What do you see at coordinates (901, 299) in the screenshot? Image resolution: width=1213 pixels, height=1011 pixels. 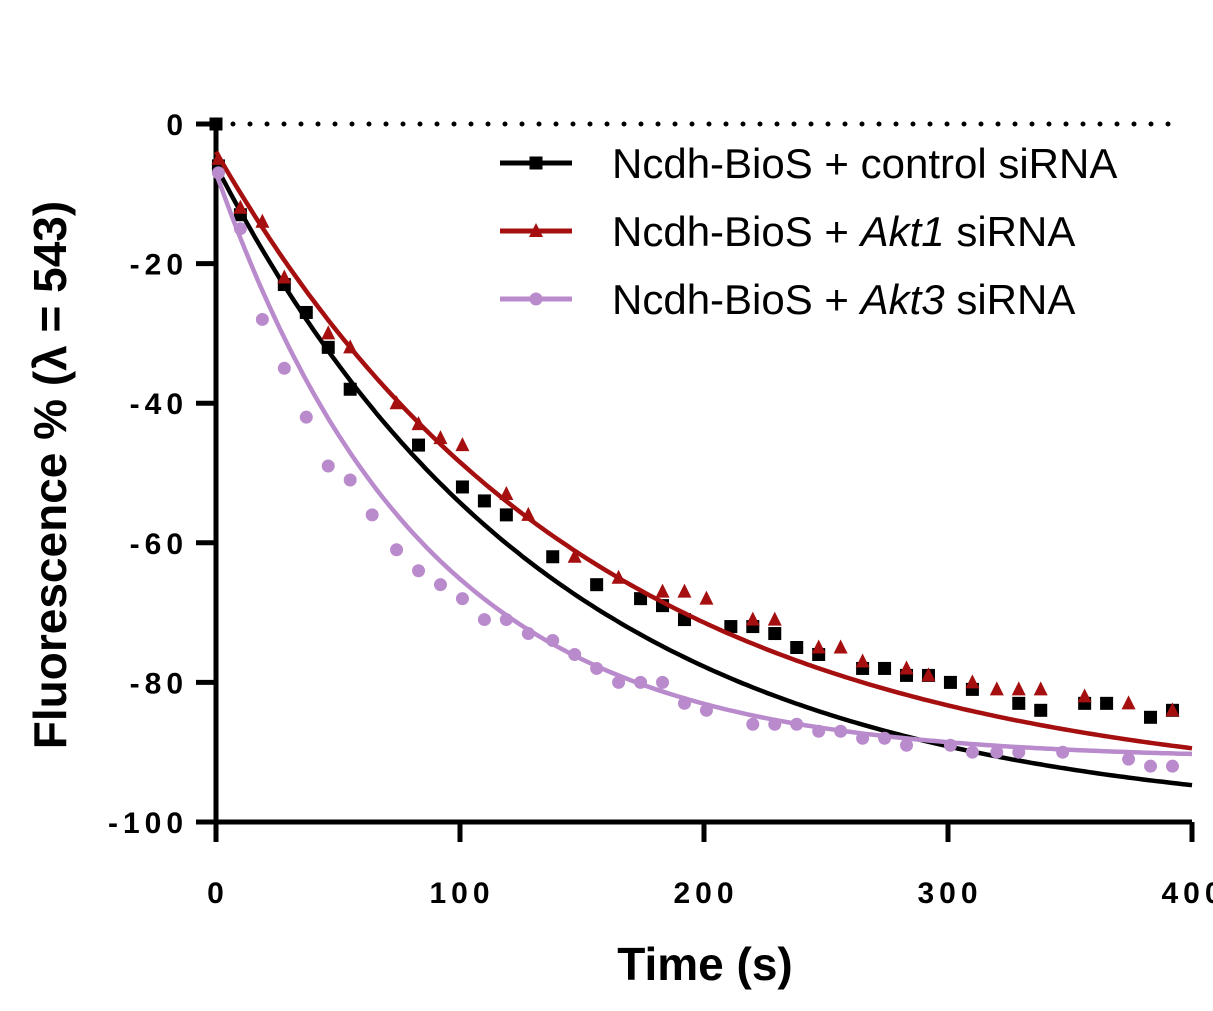 I see `legend-label-gene: Akt3` at bounding box center [901, 299].